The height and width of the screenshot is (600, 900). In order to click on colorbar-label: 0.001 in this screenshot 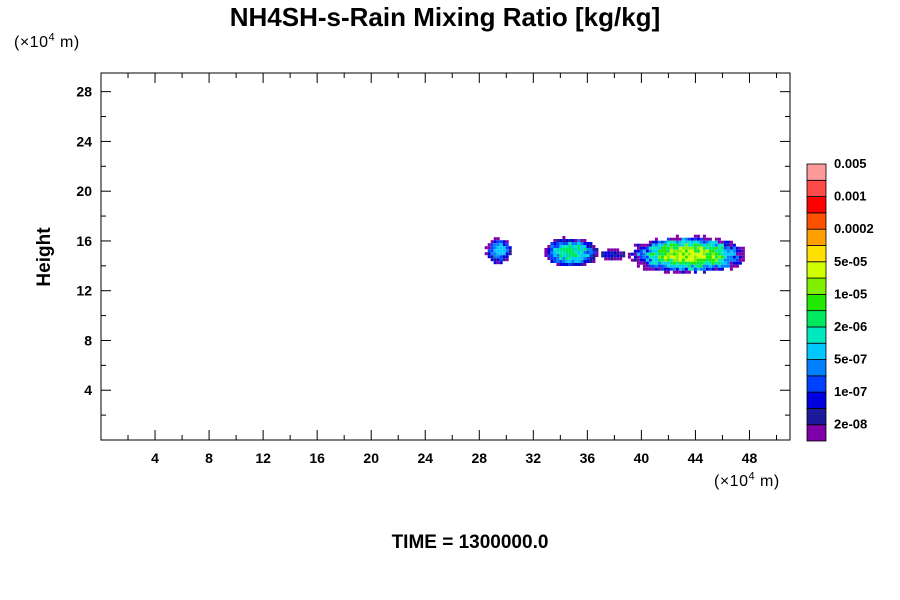, I will do `click(850, 196)`.